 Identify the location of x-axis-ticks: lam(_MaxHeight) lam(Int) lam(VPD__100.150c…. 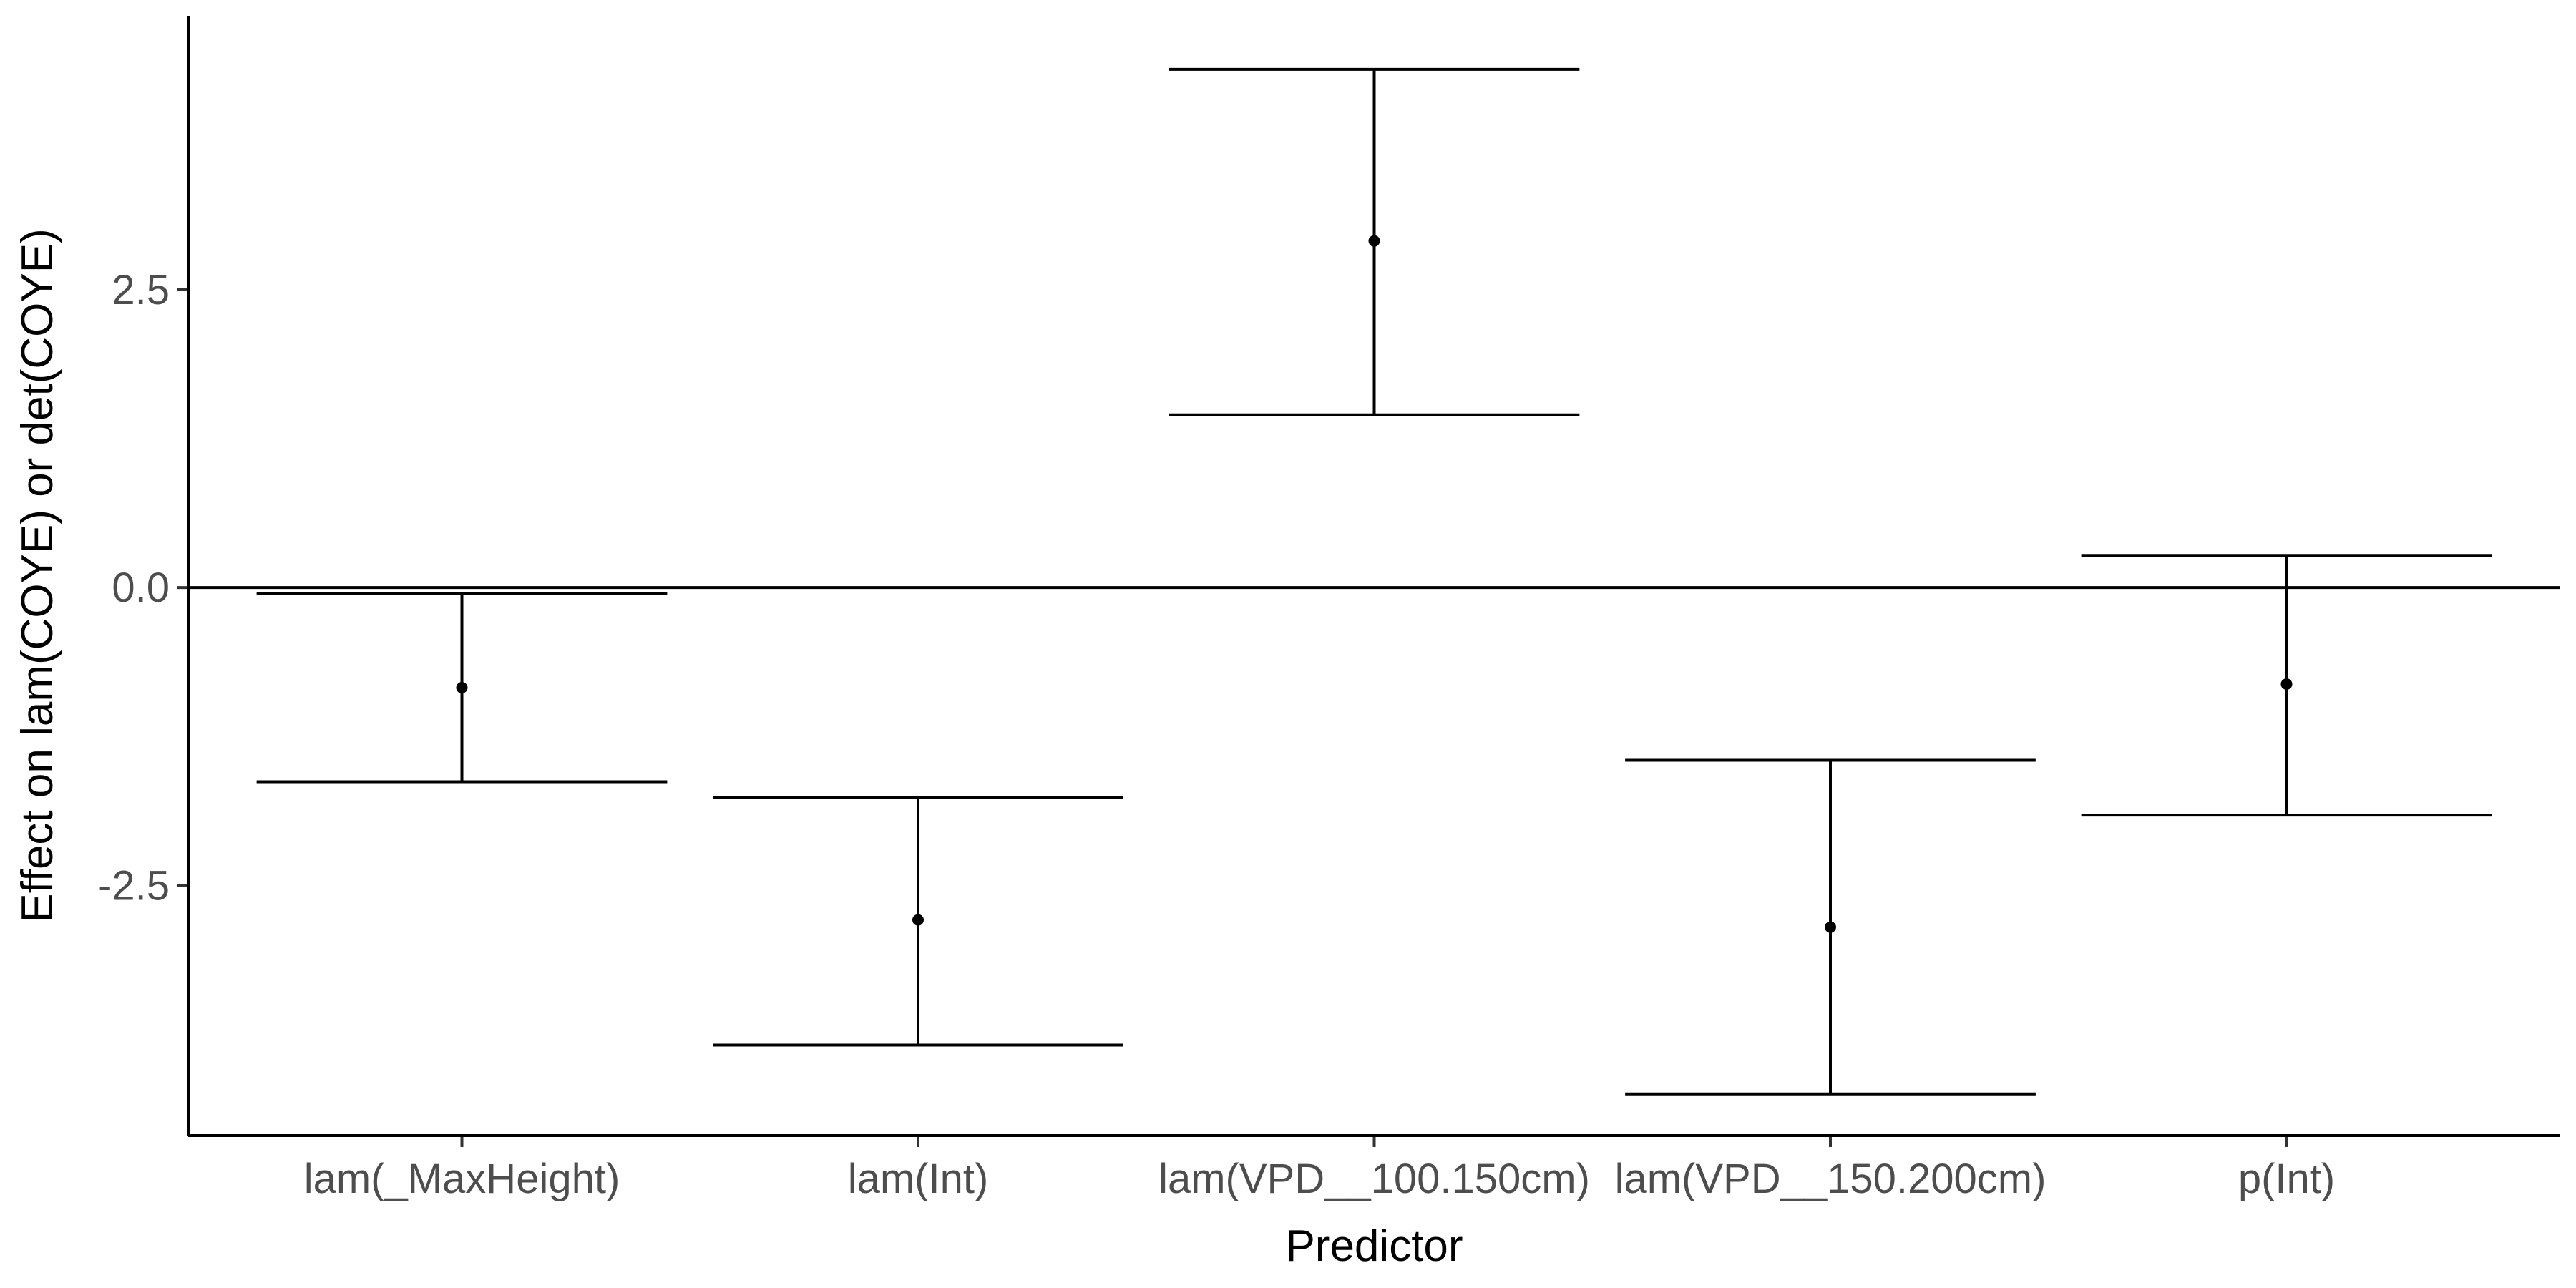
(1319, 1169).